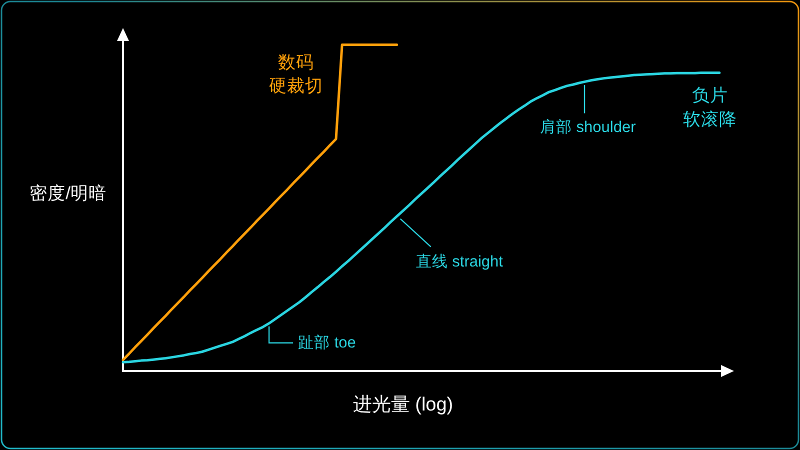  Describe the element at coordinates (68, 193) in the screenshot. I see `y-axis-title: 密度/明暗` at that location.